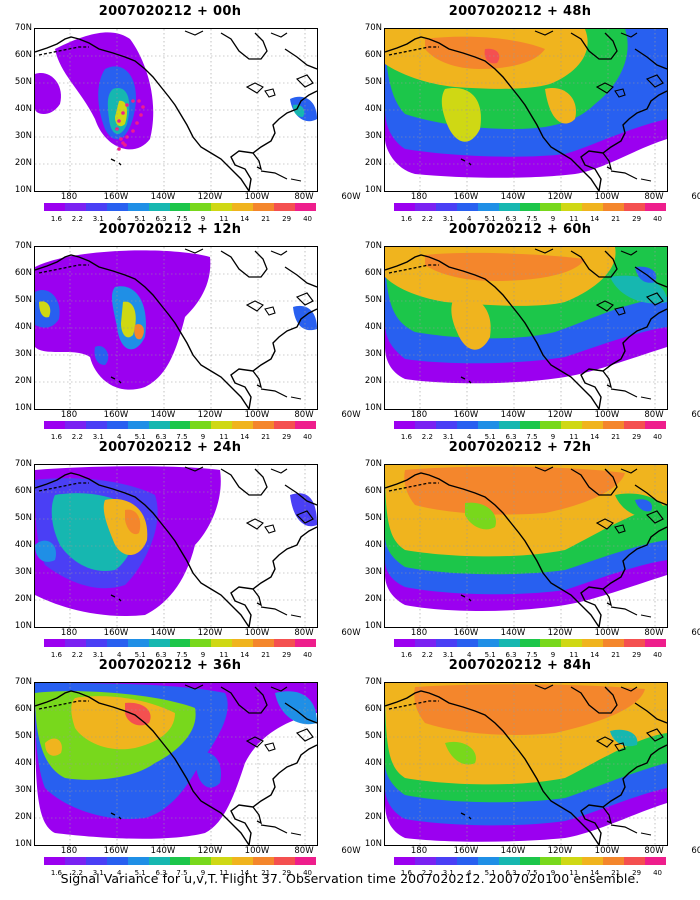 This screenshot has height=900, width=700. Describe the element at coordinates (170, 229) in the screenshot. I see `panel-title: 2007020212 + 12h` at that location.